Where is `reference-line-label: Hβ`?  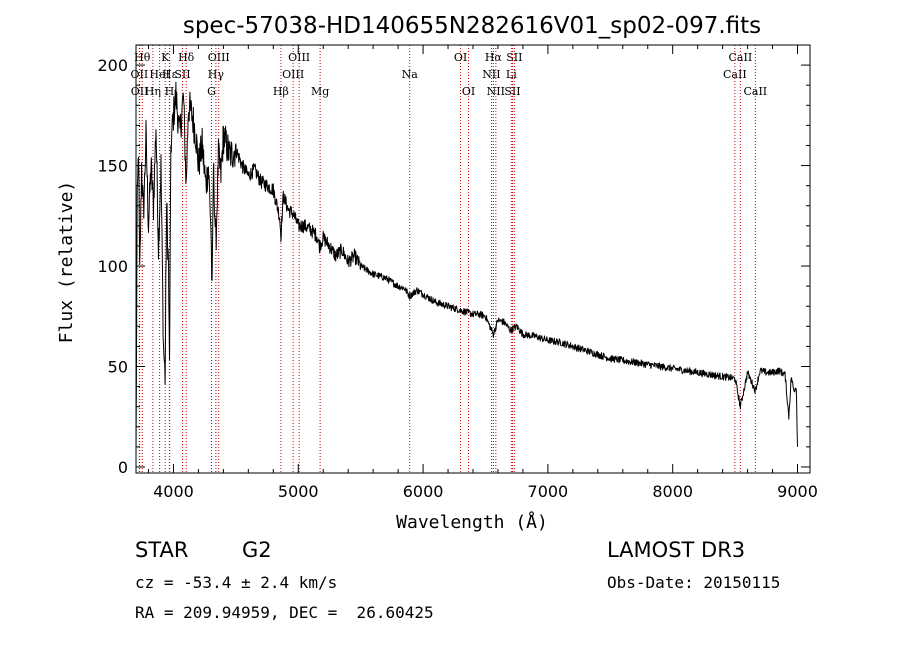
reference-line-label: Hβ is located at coordinates (281, 91).